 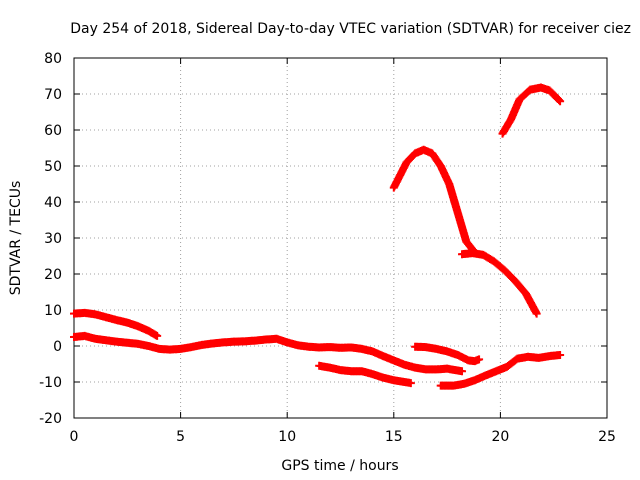 I want to click on y-tick-label: -10, so click(x=50, y=383).